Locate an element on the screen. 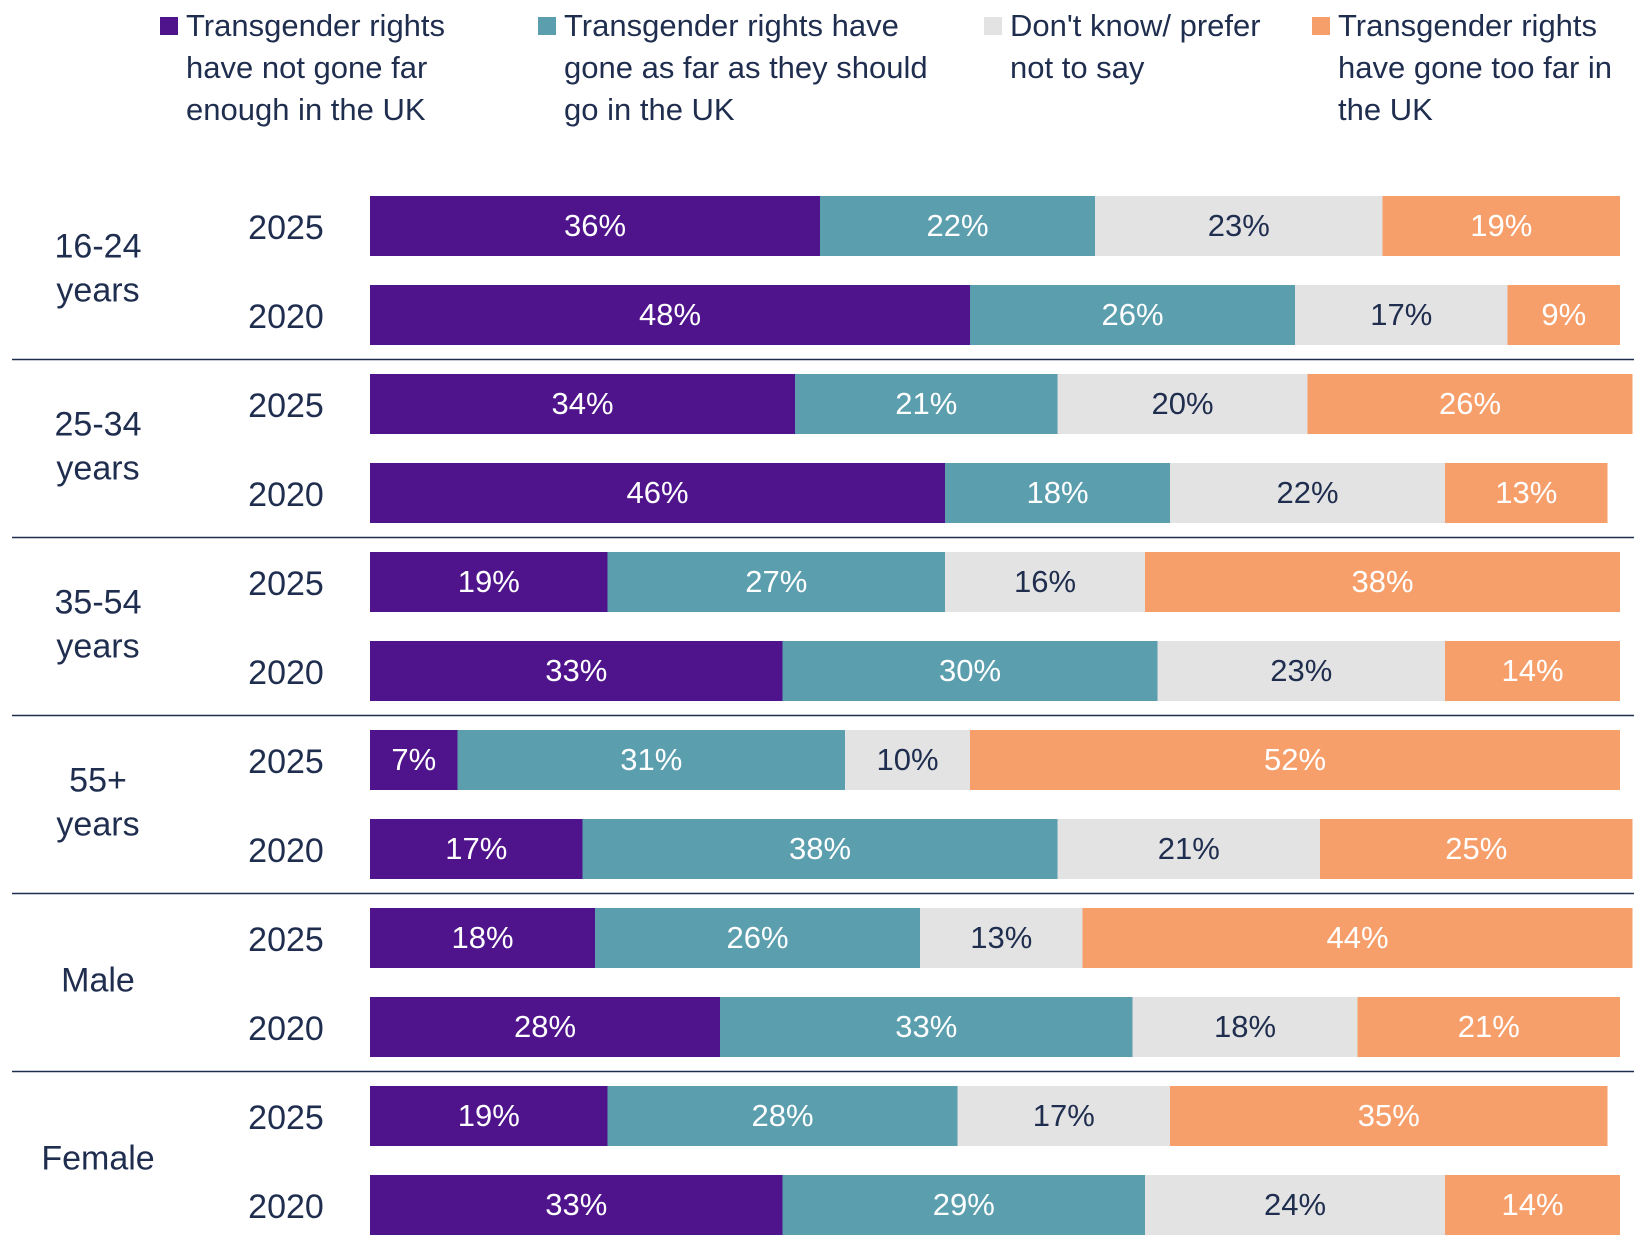  group-label: Female is located at coordinates (97, 1158).